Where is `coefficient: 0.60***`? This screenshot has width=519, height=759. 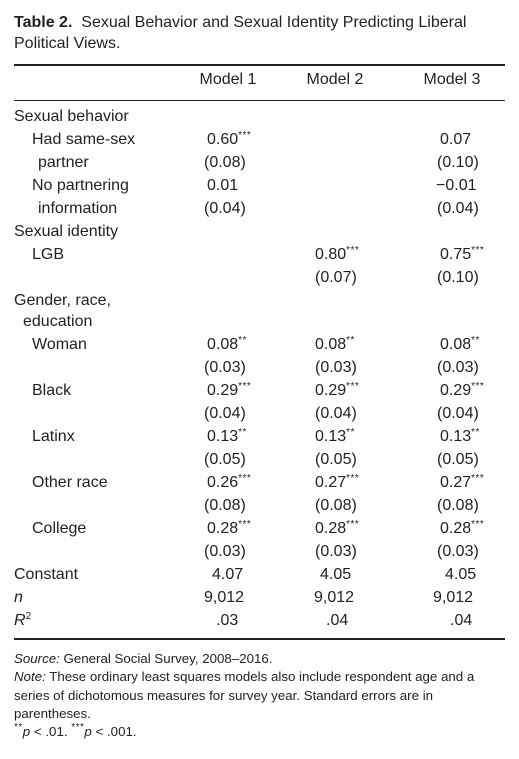
coefficient: 0.60*** is located at coordinates (229, 139).